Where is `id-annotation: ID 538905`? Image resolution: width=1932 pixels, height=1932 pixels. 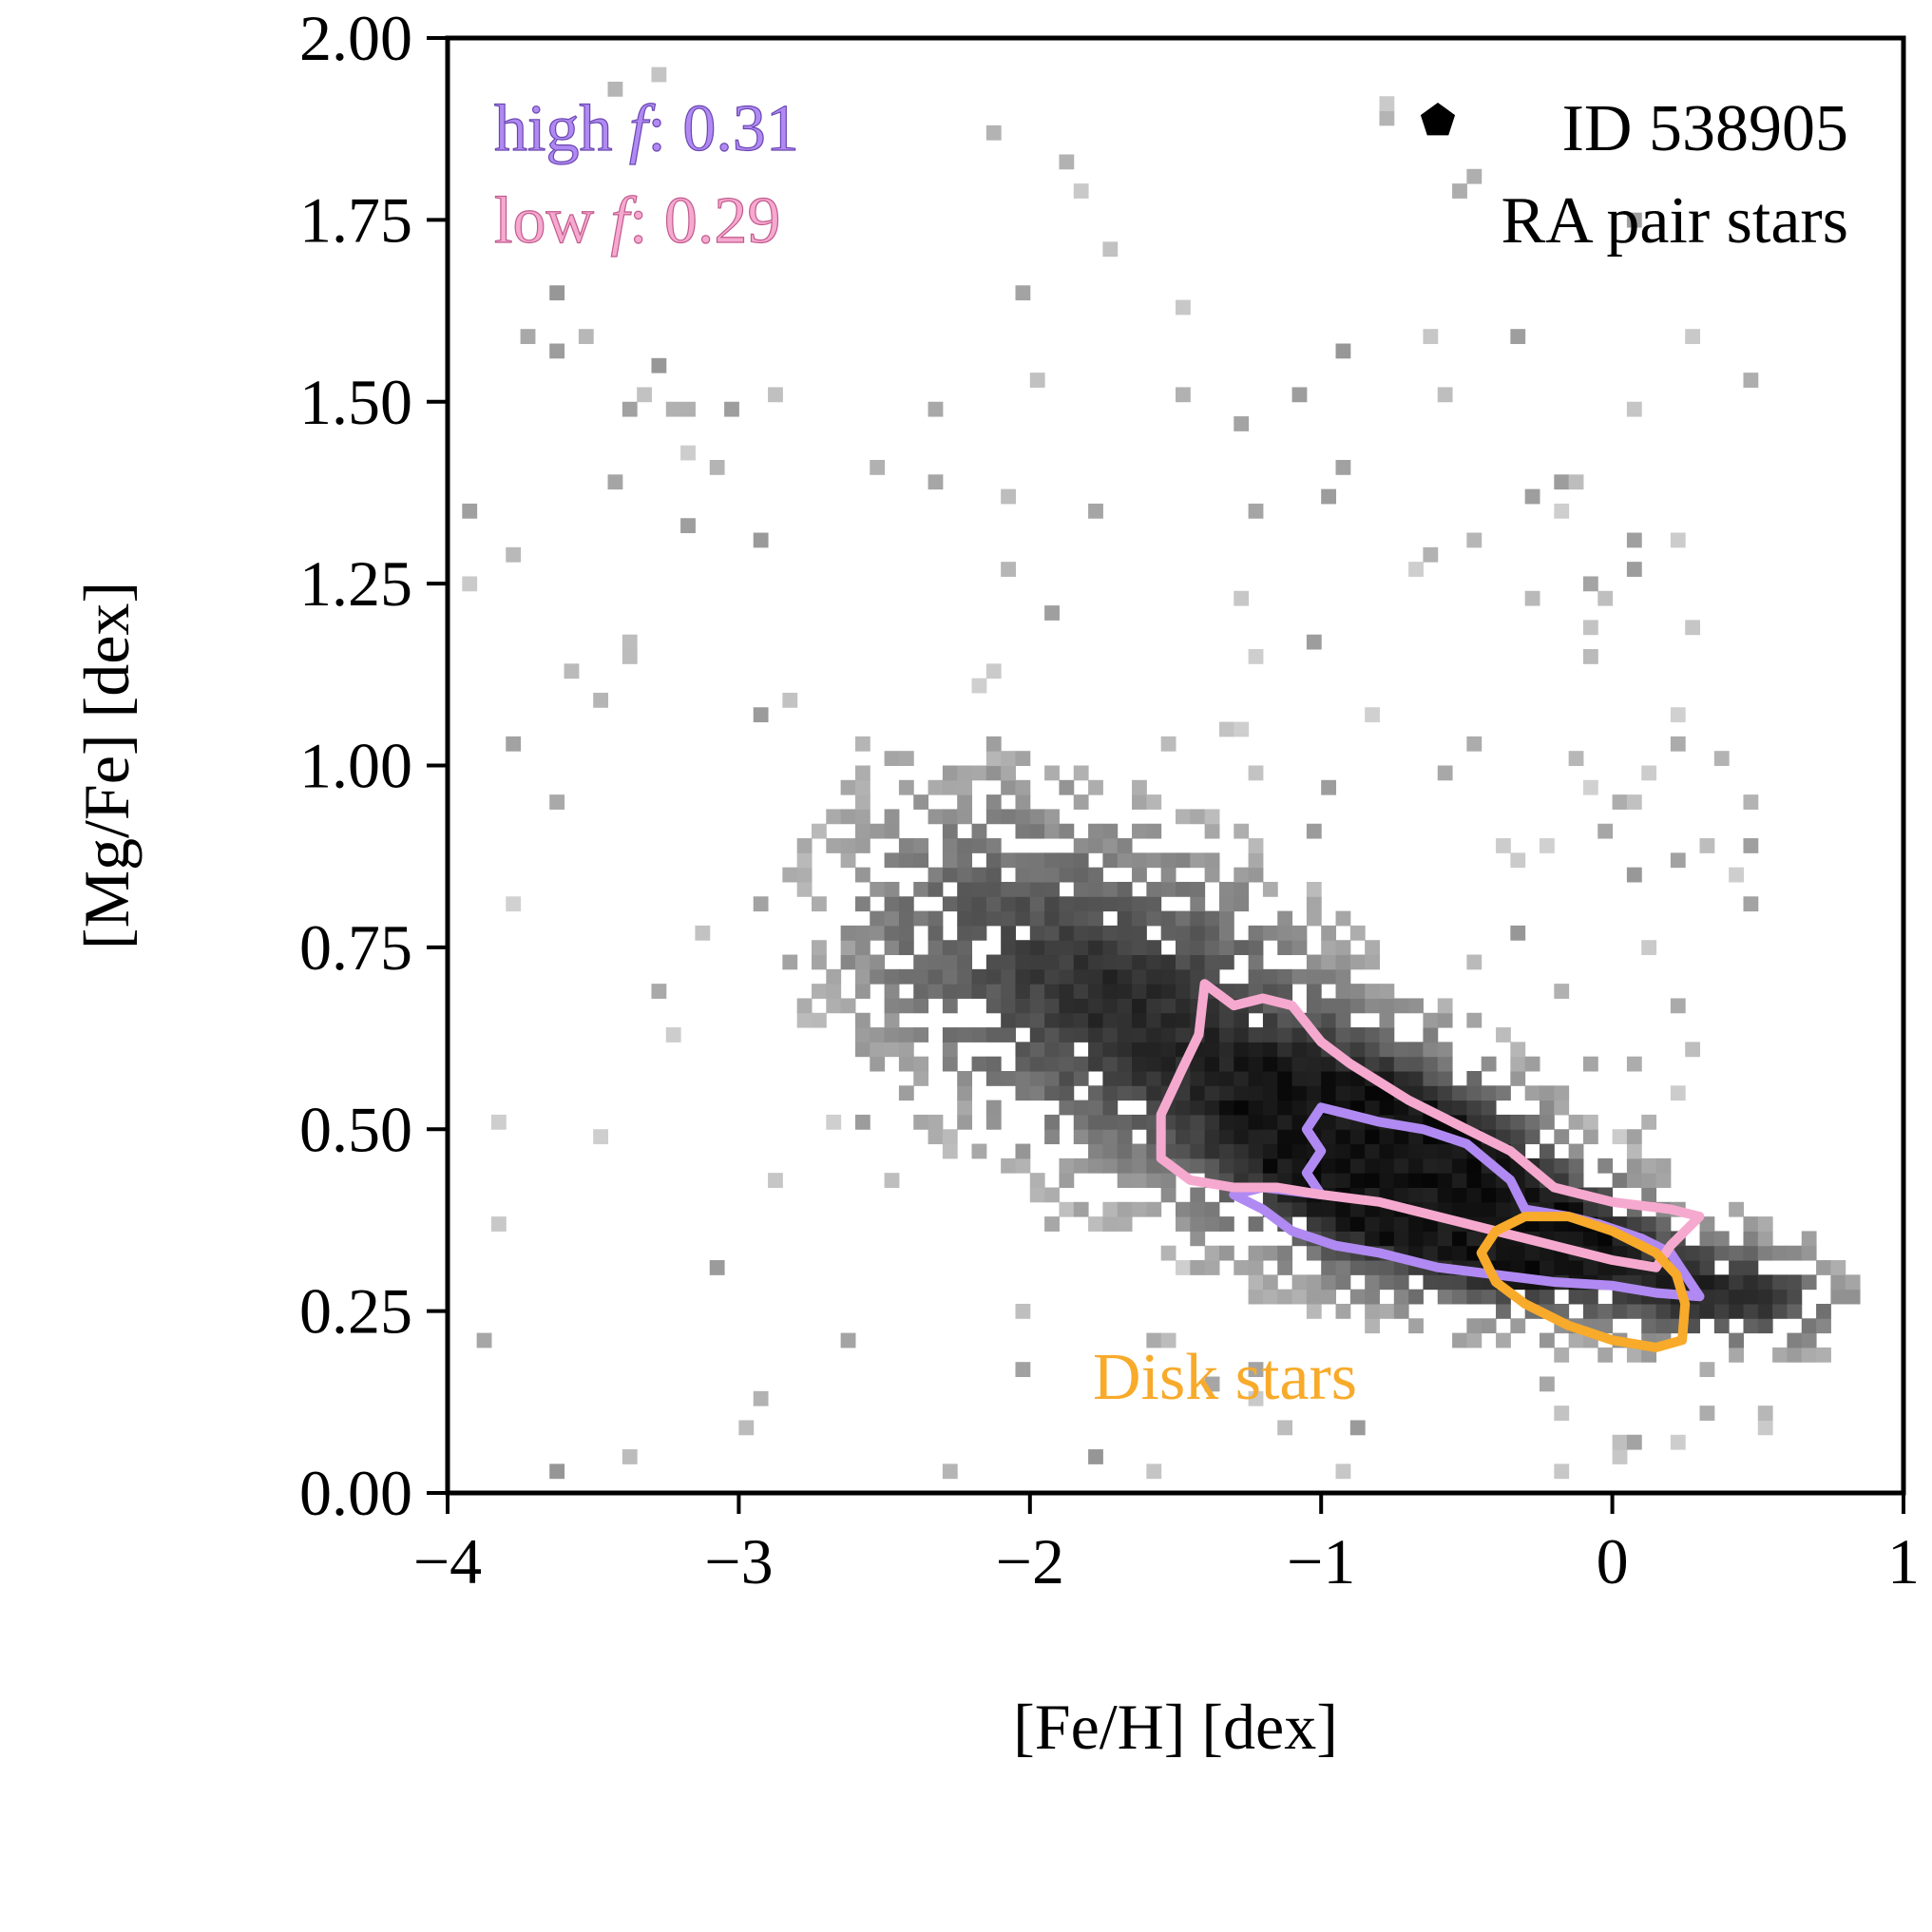
id-annotation: ID 538905 is located at coordinates (1705, 128).